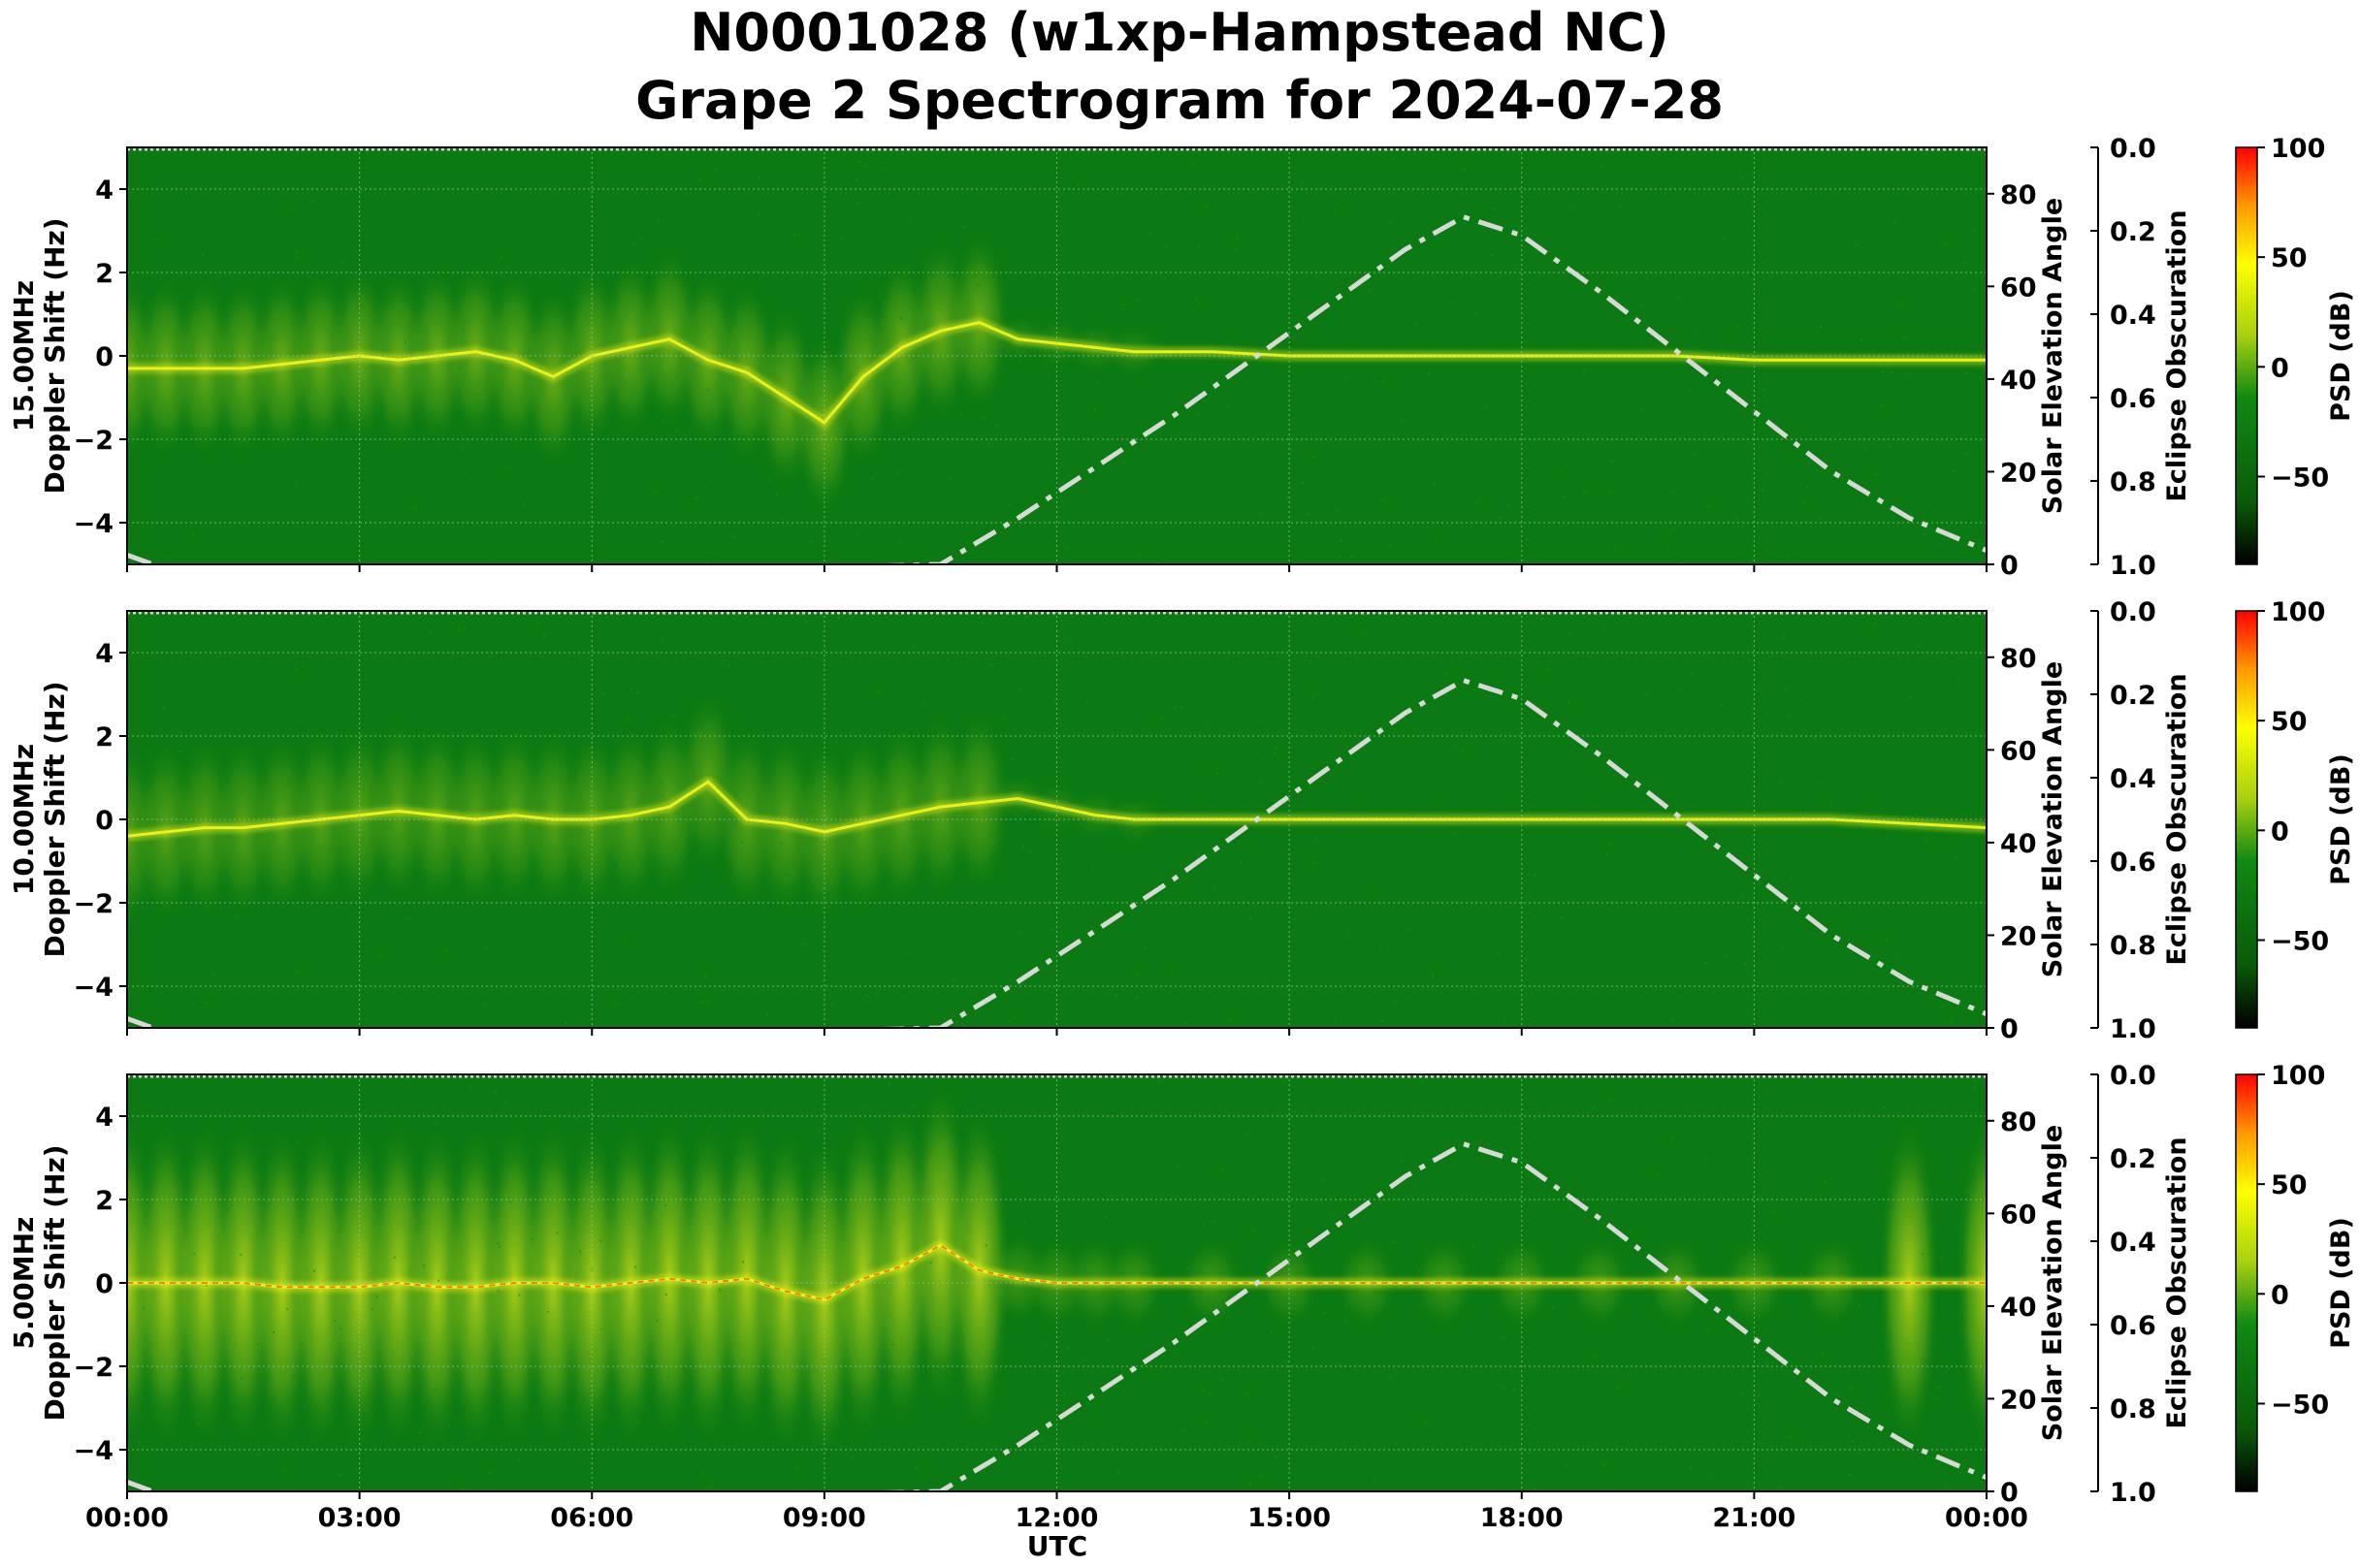  I want to click on obscuration-tick-label: 1.0, so click(2133, 566).